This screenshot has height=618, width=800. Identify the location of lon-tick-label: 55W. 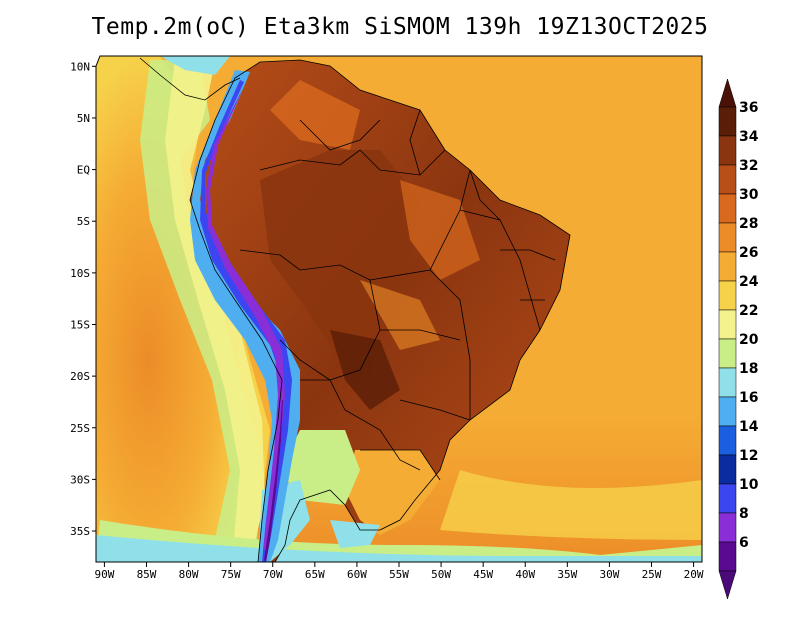
(399, 574).